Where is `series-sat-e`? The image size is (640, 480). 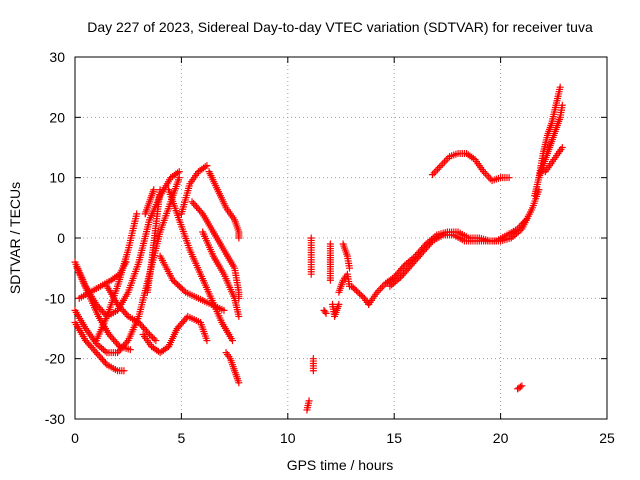
series-sat-e is located at coordinates (103, 309).